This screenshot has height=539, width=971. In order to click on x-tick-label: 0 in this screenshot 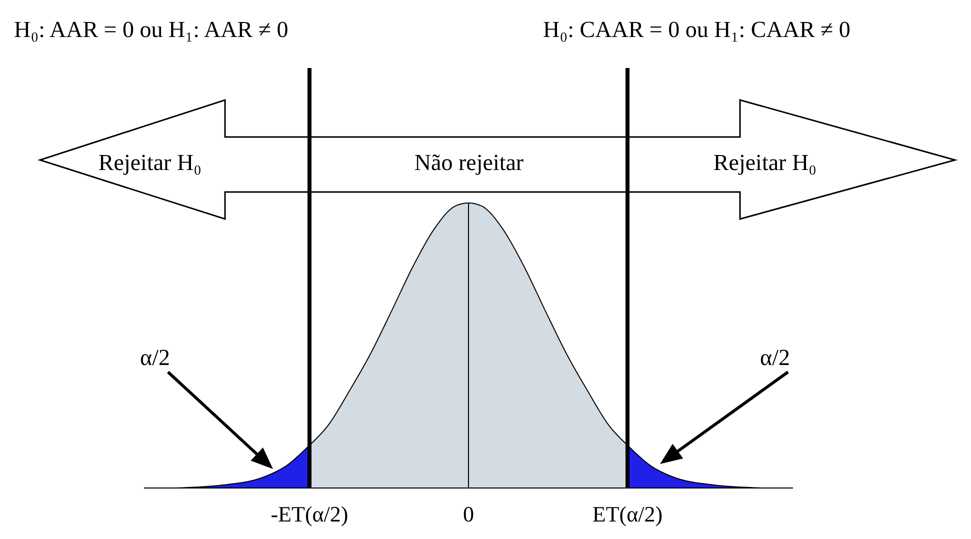, I will do `click(468, 514)`.